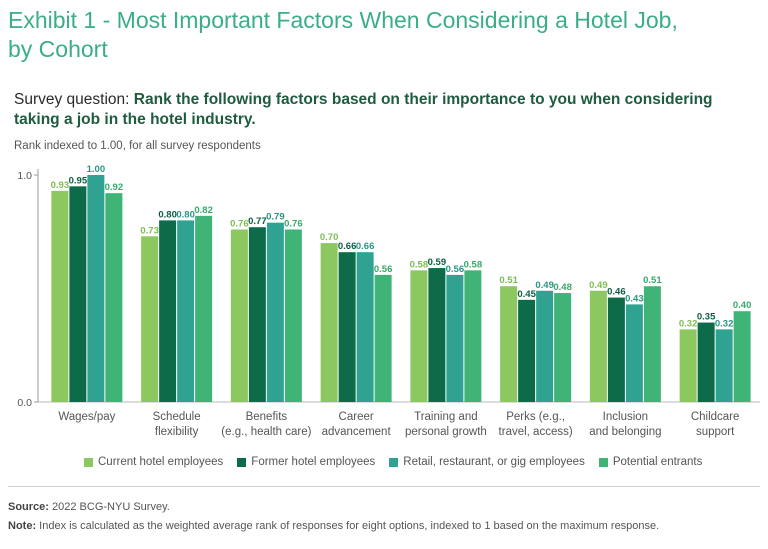 This screenshot has height=549, width=768. I want to click on legend-item: Current hotel employees, so click(153, 462).